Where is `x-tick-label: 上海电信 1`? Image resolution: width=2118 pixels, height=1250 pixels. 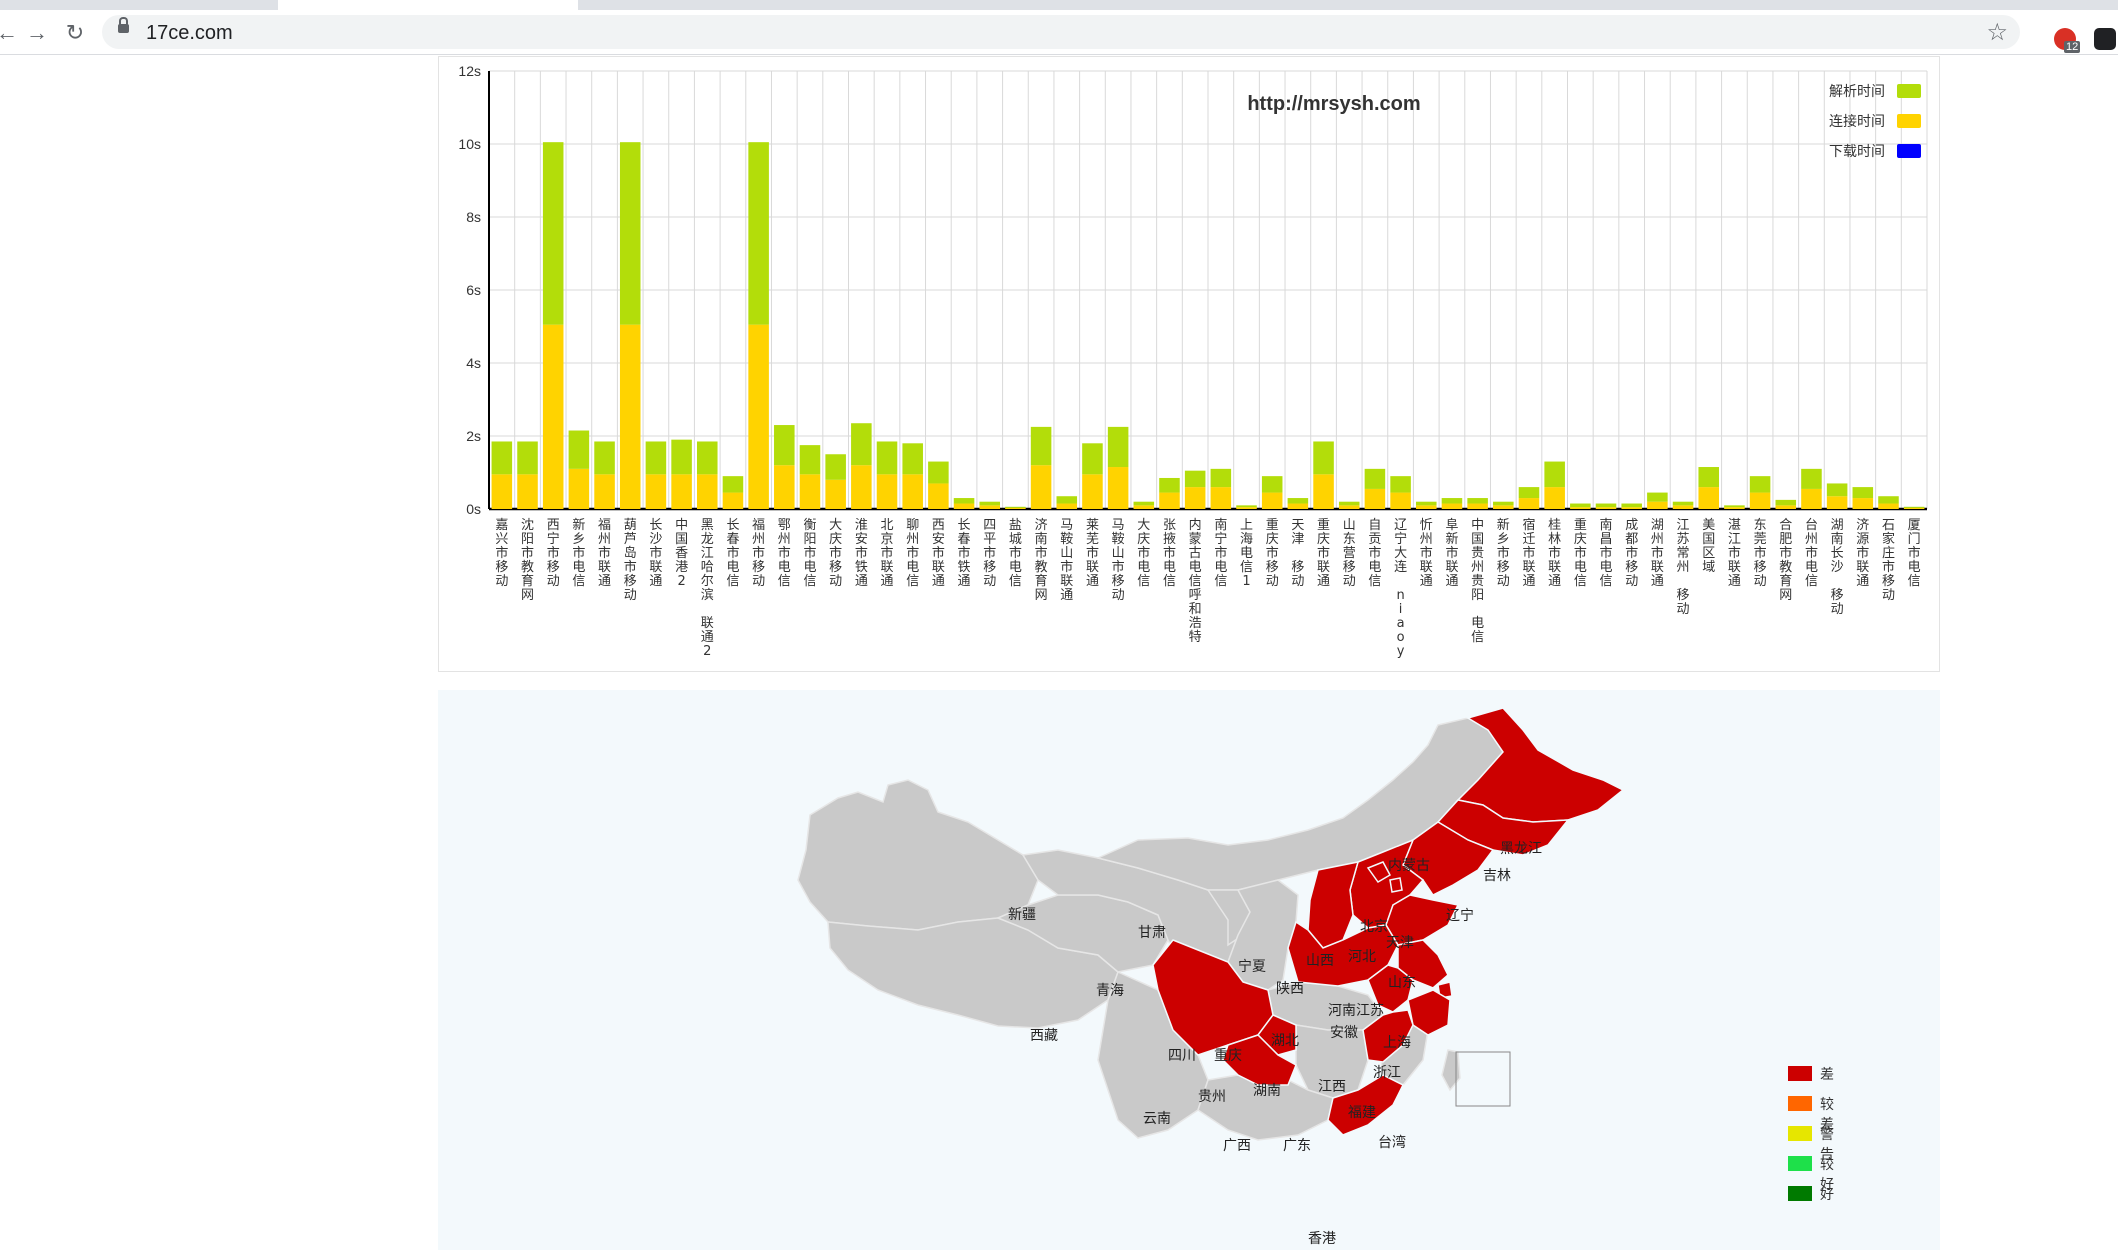
x-tick-label: 上海电信 1 is located at coordinates (1246, 553).